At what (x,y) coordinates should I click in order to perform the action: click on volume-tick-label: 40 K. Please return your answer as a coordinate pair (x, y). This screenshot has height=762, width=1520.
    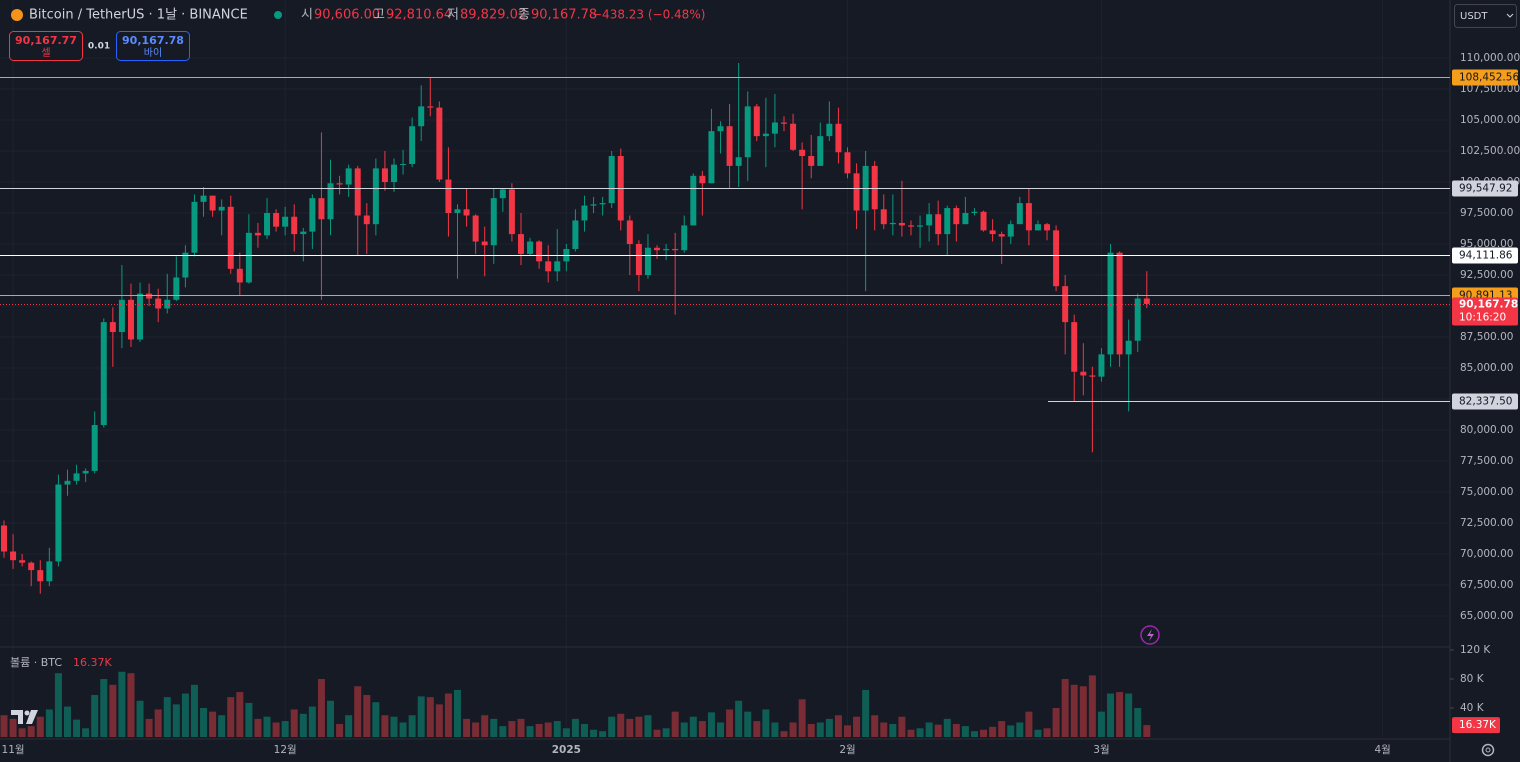
    Looking at the image, I should click on (1472, 708).